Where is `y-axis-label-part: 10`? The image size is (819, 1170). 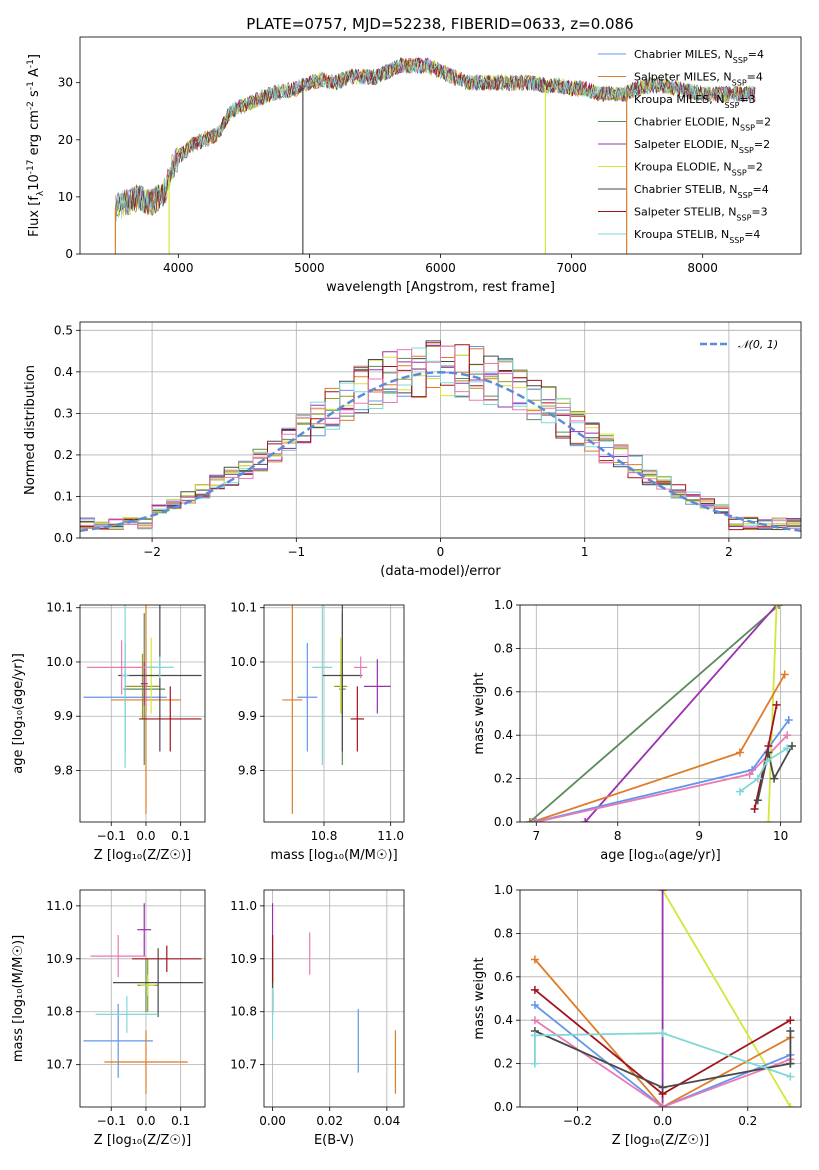
y-axis-label-part: 10 is located at coordinates (34, 182).